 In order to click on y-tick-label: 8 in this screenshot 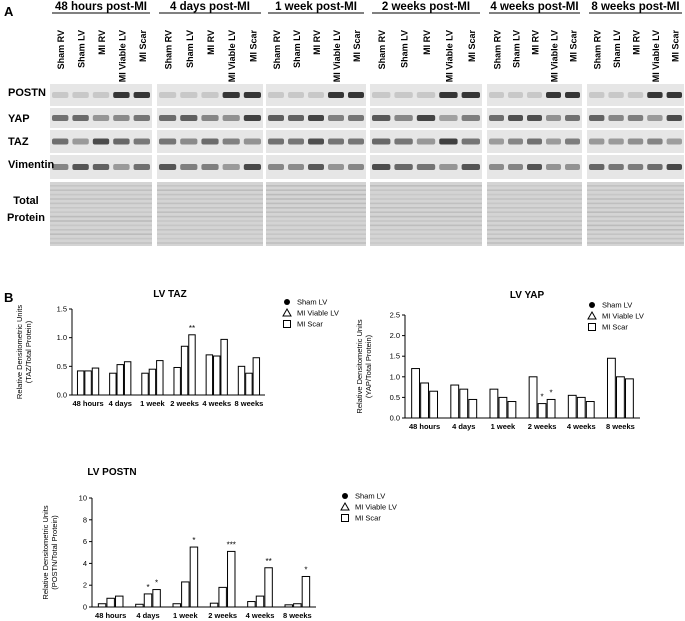, I will do `click(85, 519)`.